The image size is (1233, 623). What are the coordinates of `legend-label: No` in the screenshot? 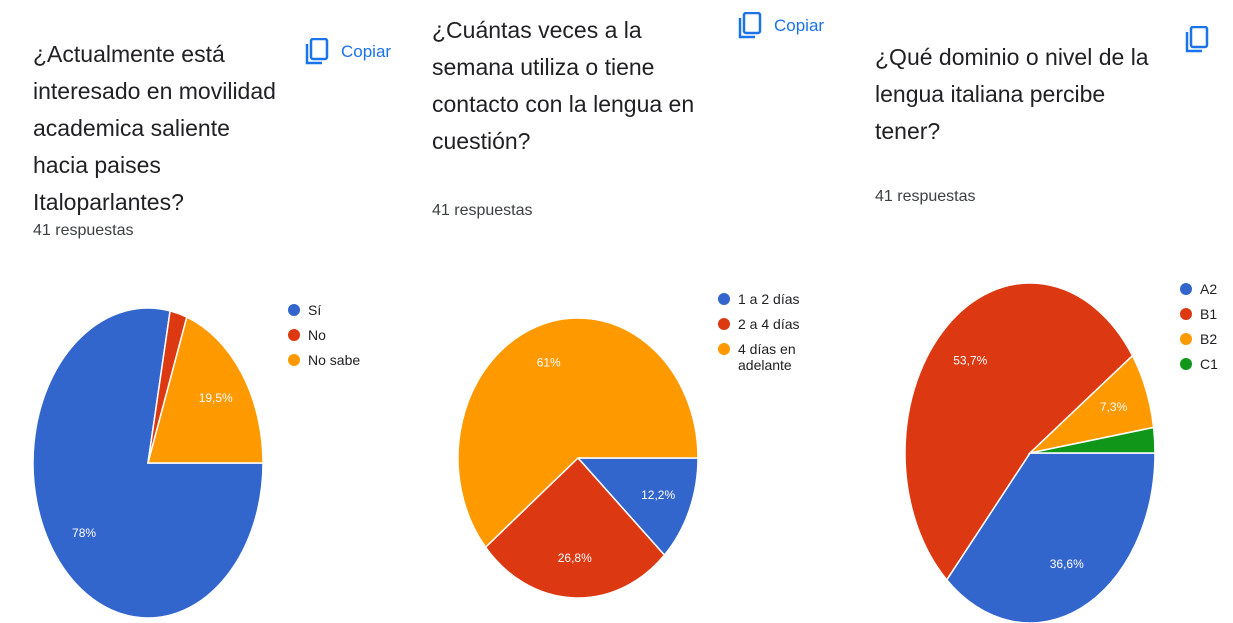 It's located at (317, 335).